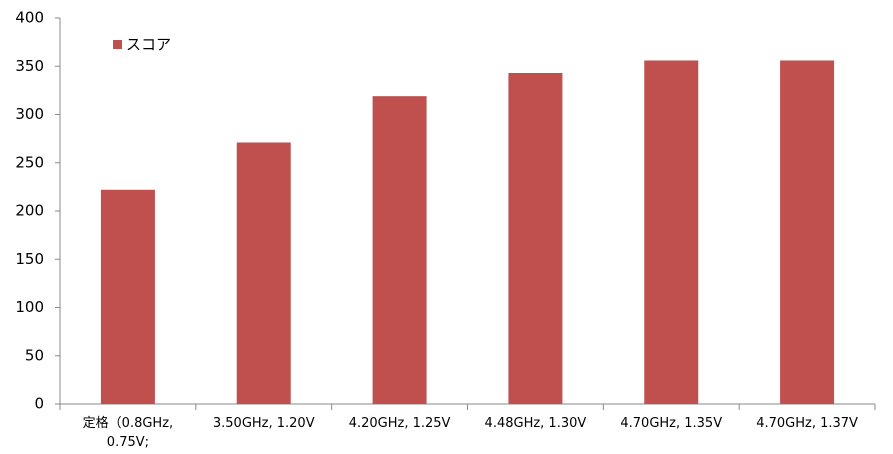 The image size is (893, 454). I want to click on y-tick-label: 300, so click(29, 114).